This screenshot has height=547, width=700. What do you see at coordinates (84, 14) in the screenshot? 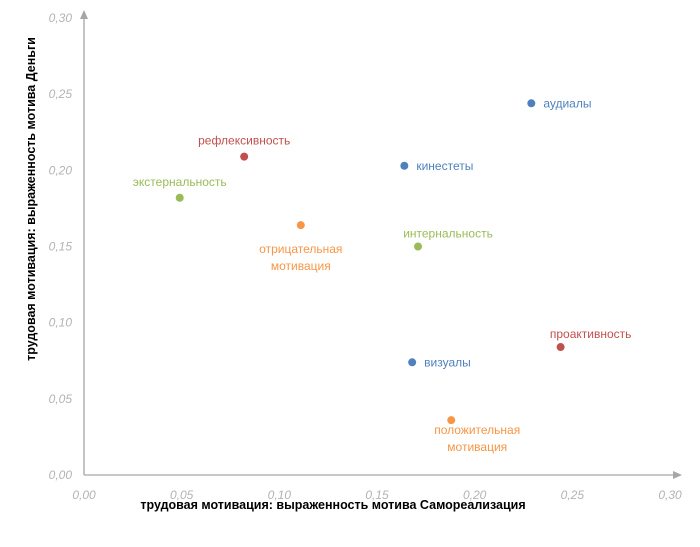
I see `y-axis-arrow` at bounding box center [84, 14].